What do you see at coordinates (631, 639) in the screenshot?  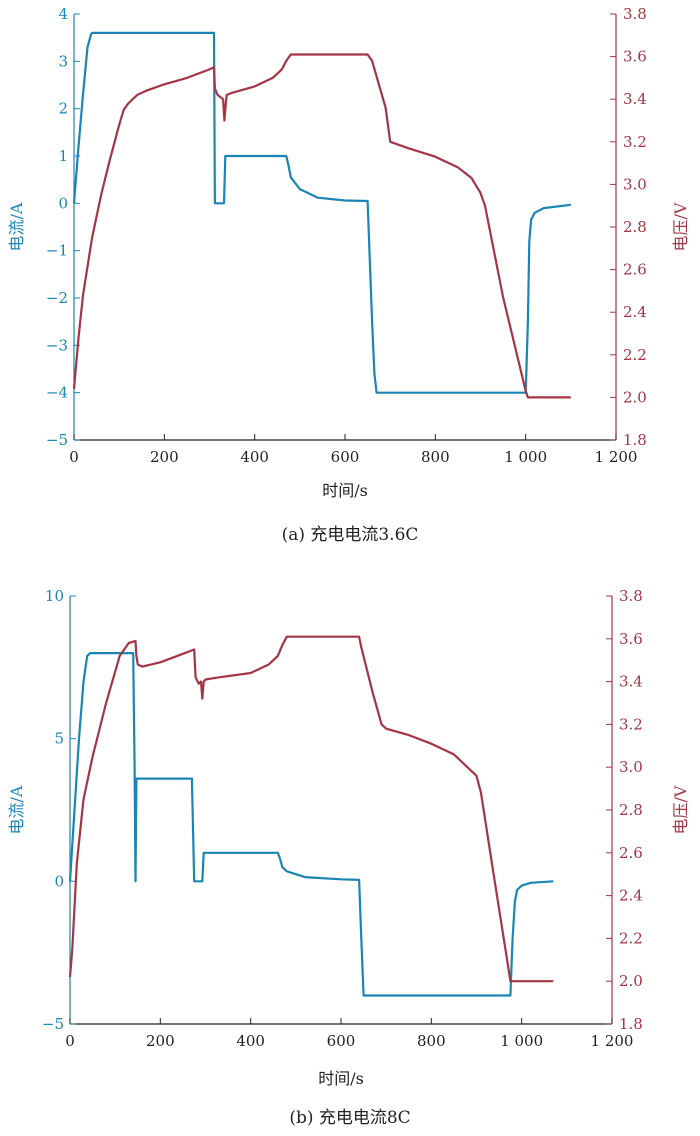 I see `chart-b-right-tick-label: 3.6` at bounding box center [631, 639].